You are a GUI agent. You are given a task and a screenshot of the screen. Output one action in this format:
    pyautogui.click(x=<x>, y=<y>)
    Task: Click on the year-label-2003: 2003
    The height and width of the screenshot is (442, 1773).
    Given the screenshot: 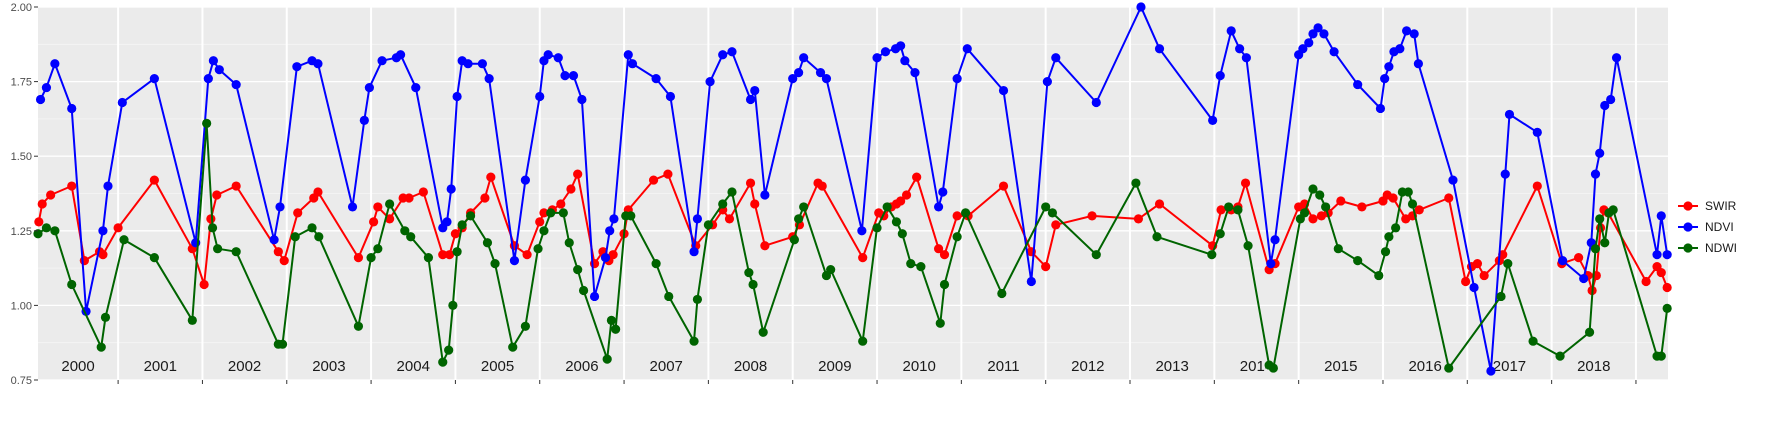 What is the action you would take?
    pyautogui.click(x=328, y=366)
    